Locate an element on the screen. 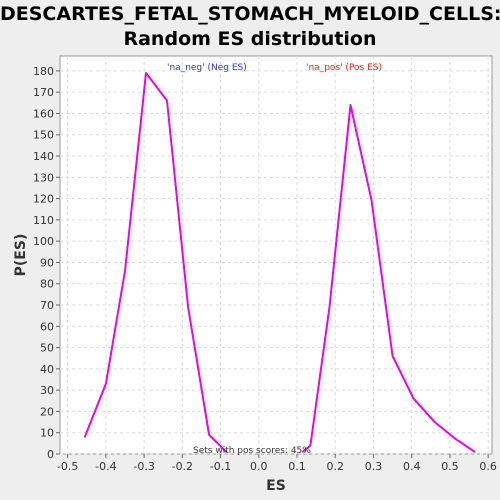  y-tick-label: 170 is located at coordinates (43, 92).